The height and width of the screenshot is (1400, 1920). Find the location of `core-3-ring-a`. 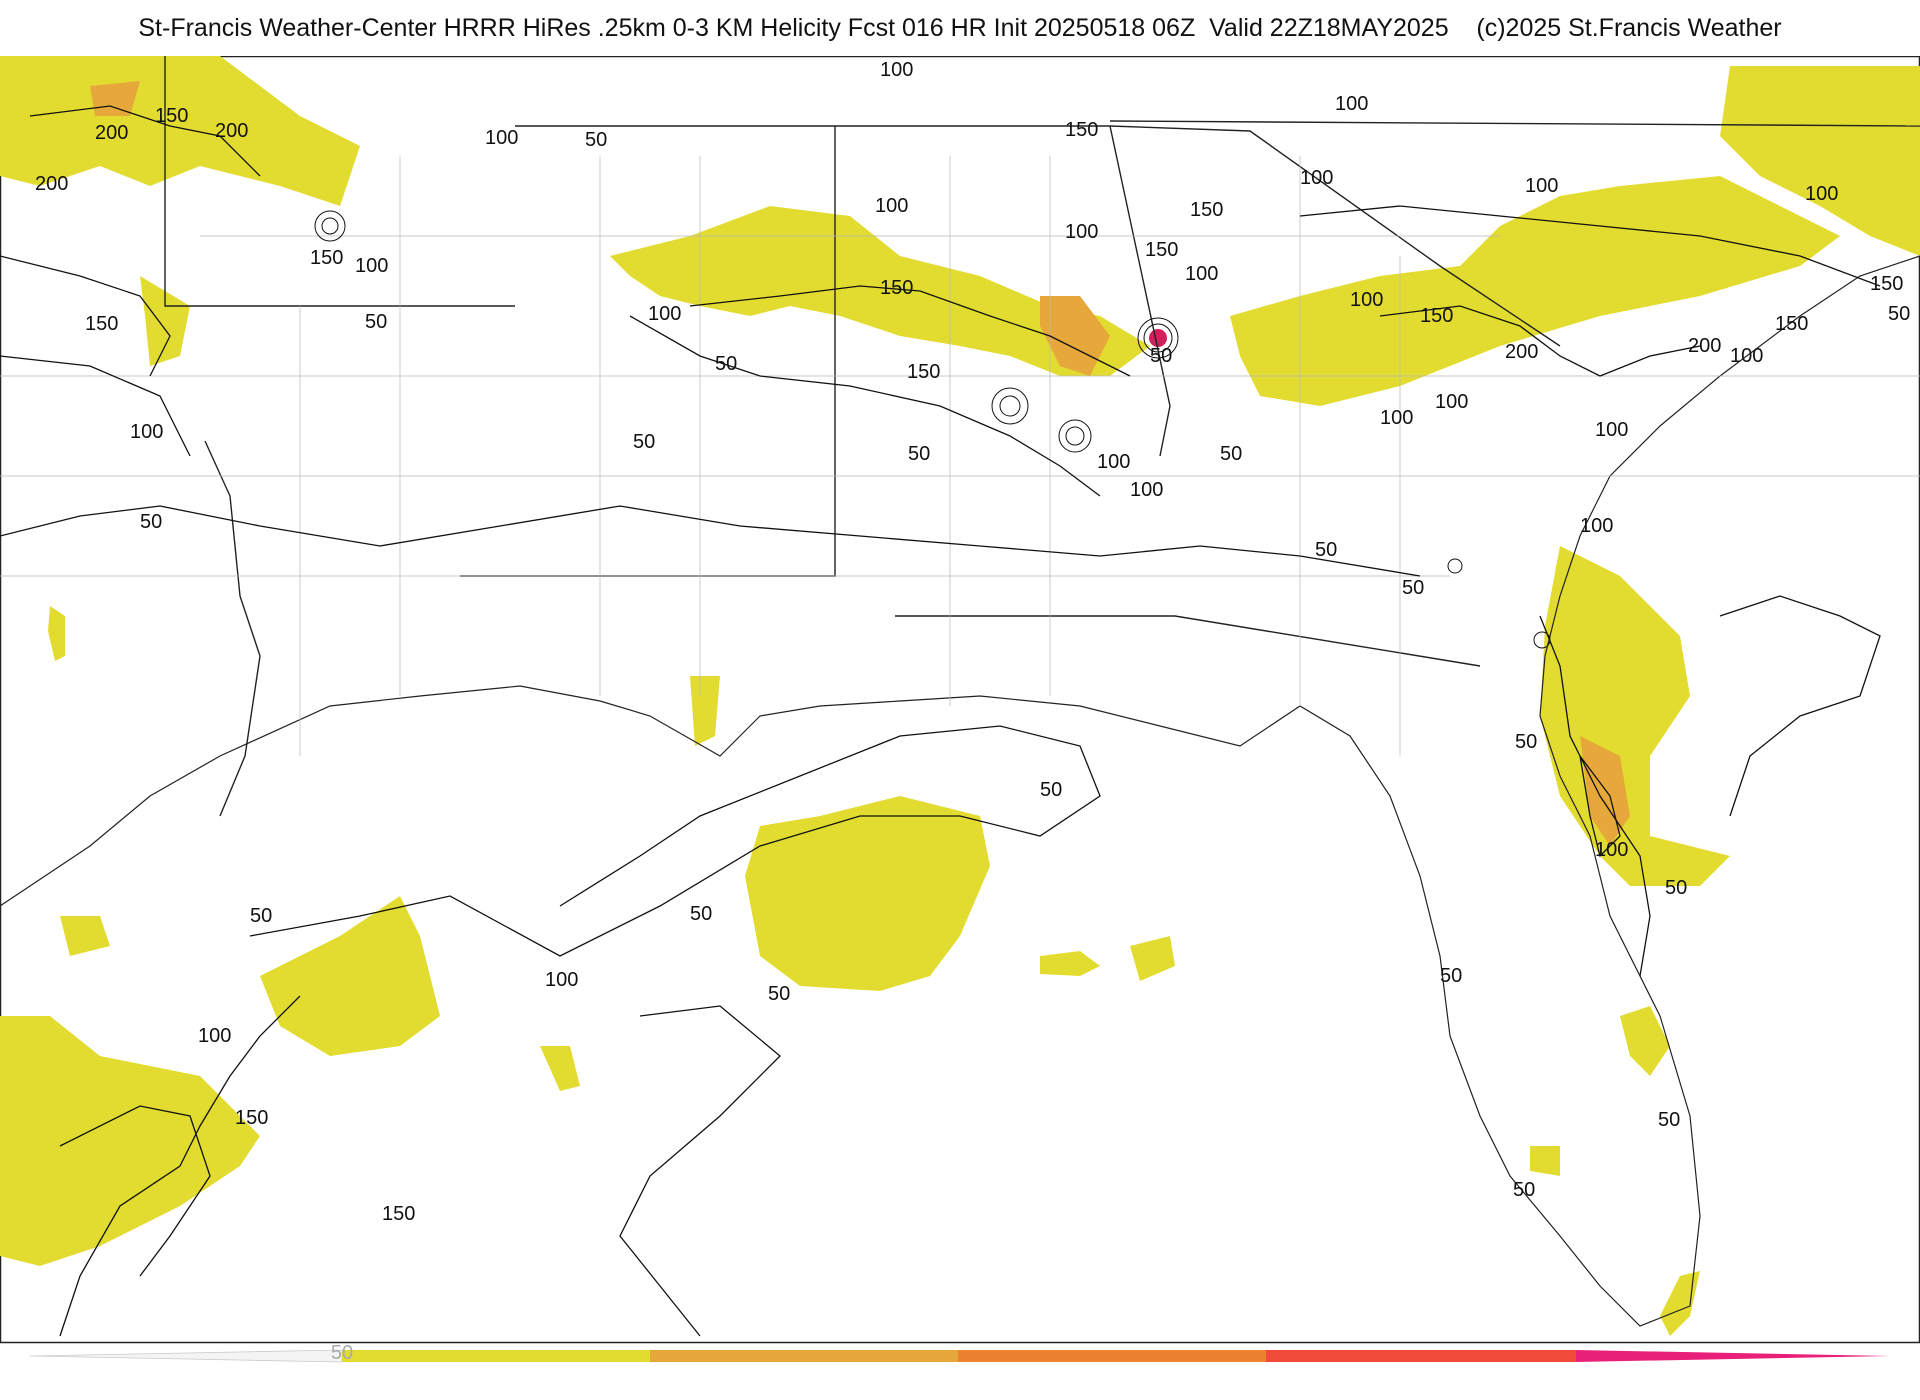

core-3-ring-a is located at coordinates (1075, 436).